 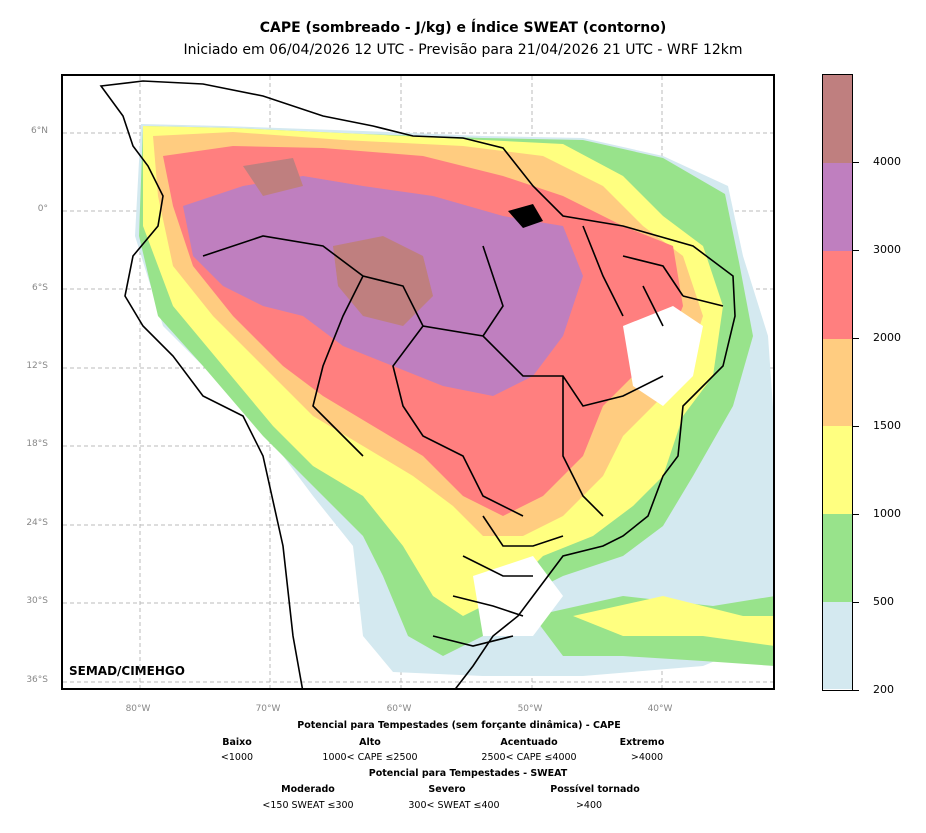 What do you see at coordinates (883, 601) in the screenshot?
I see `colorbar-tick-label: 500` at bounding box center [883, 601].